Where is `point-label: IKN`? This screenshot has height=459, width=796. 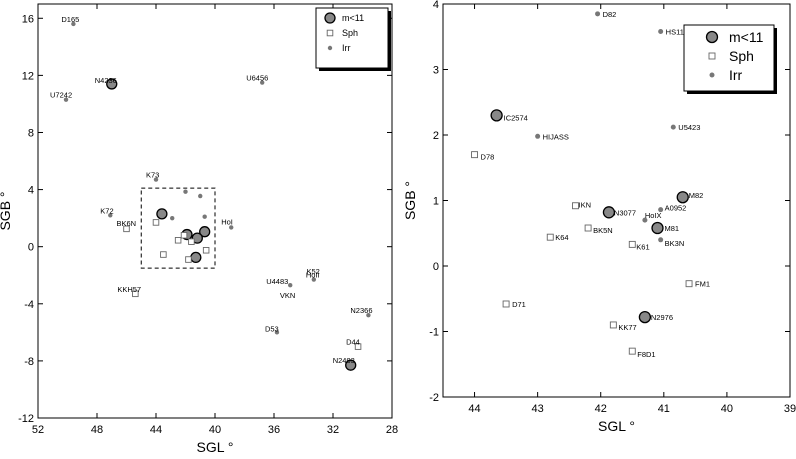
point-label: IKN is located at coordinates (584, 205).